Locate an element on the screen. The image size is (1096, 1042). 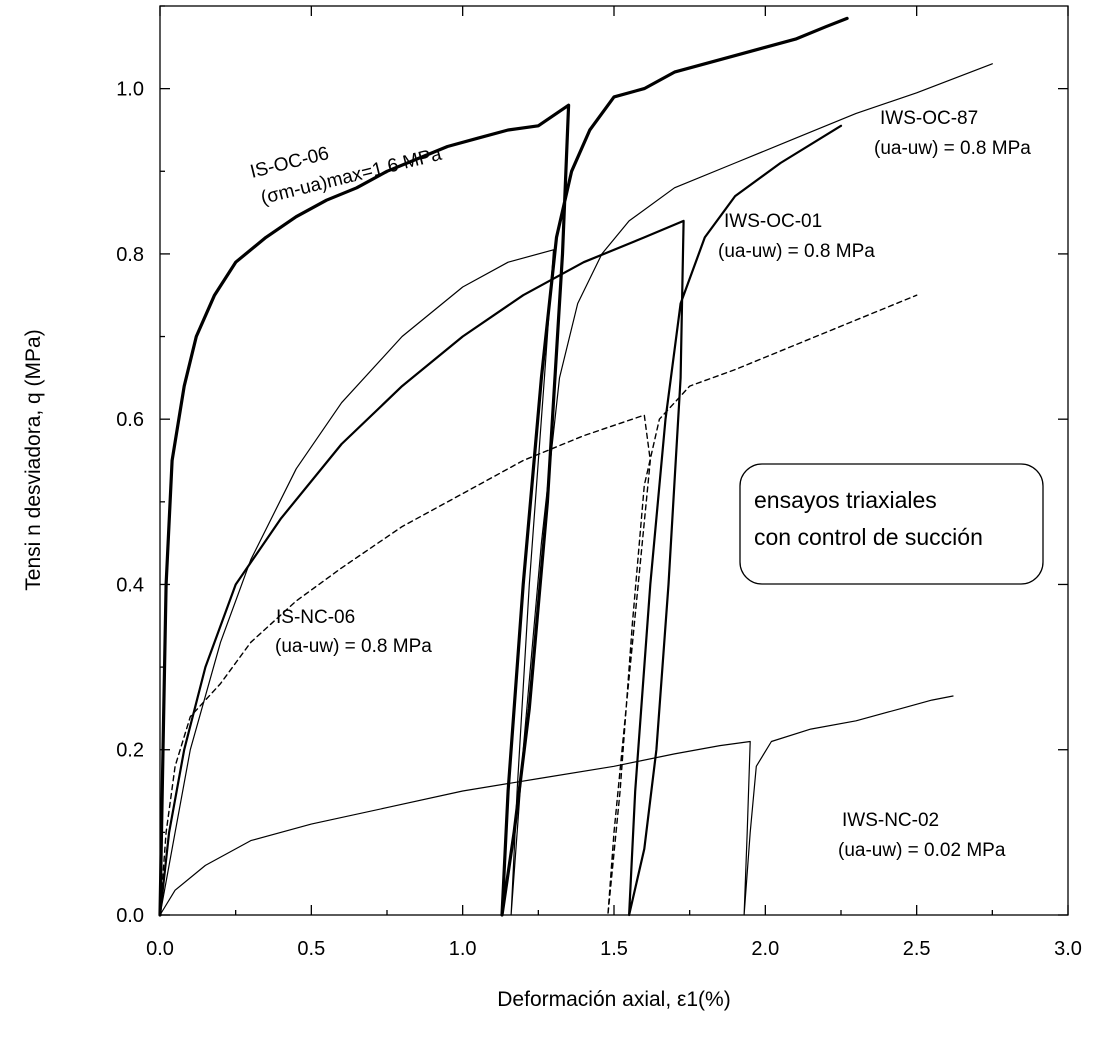
x-tick-label: 0.5 is located at coordinates (311, 949).